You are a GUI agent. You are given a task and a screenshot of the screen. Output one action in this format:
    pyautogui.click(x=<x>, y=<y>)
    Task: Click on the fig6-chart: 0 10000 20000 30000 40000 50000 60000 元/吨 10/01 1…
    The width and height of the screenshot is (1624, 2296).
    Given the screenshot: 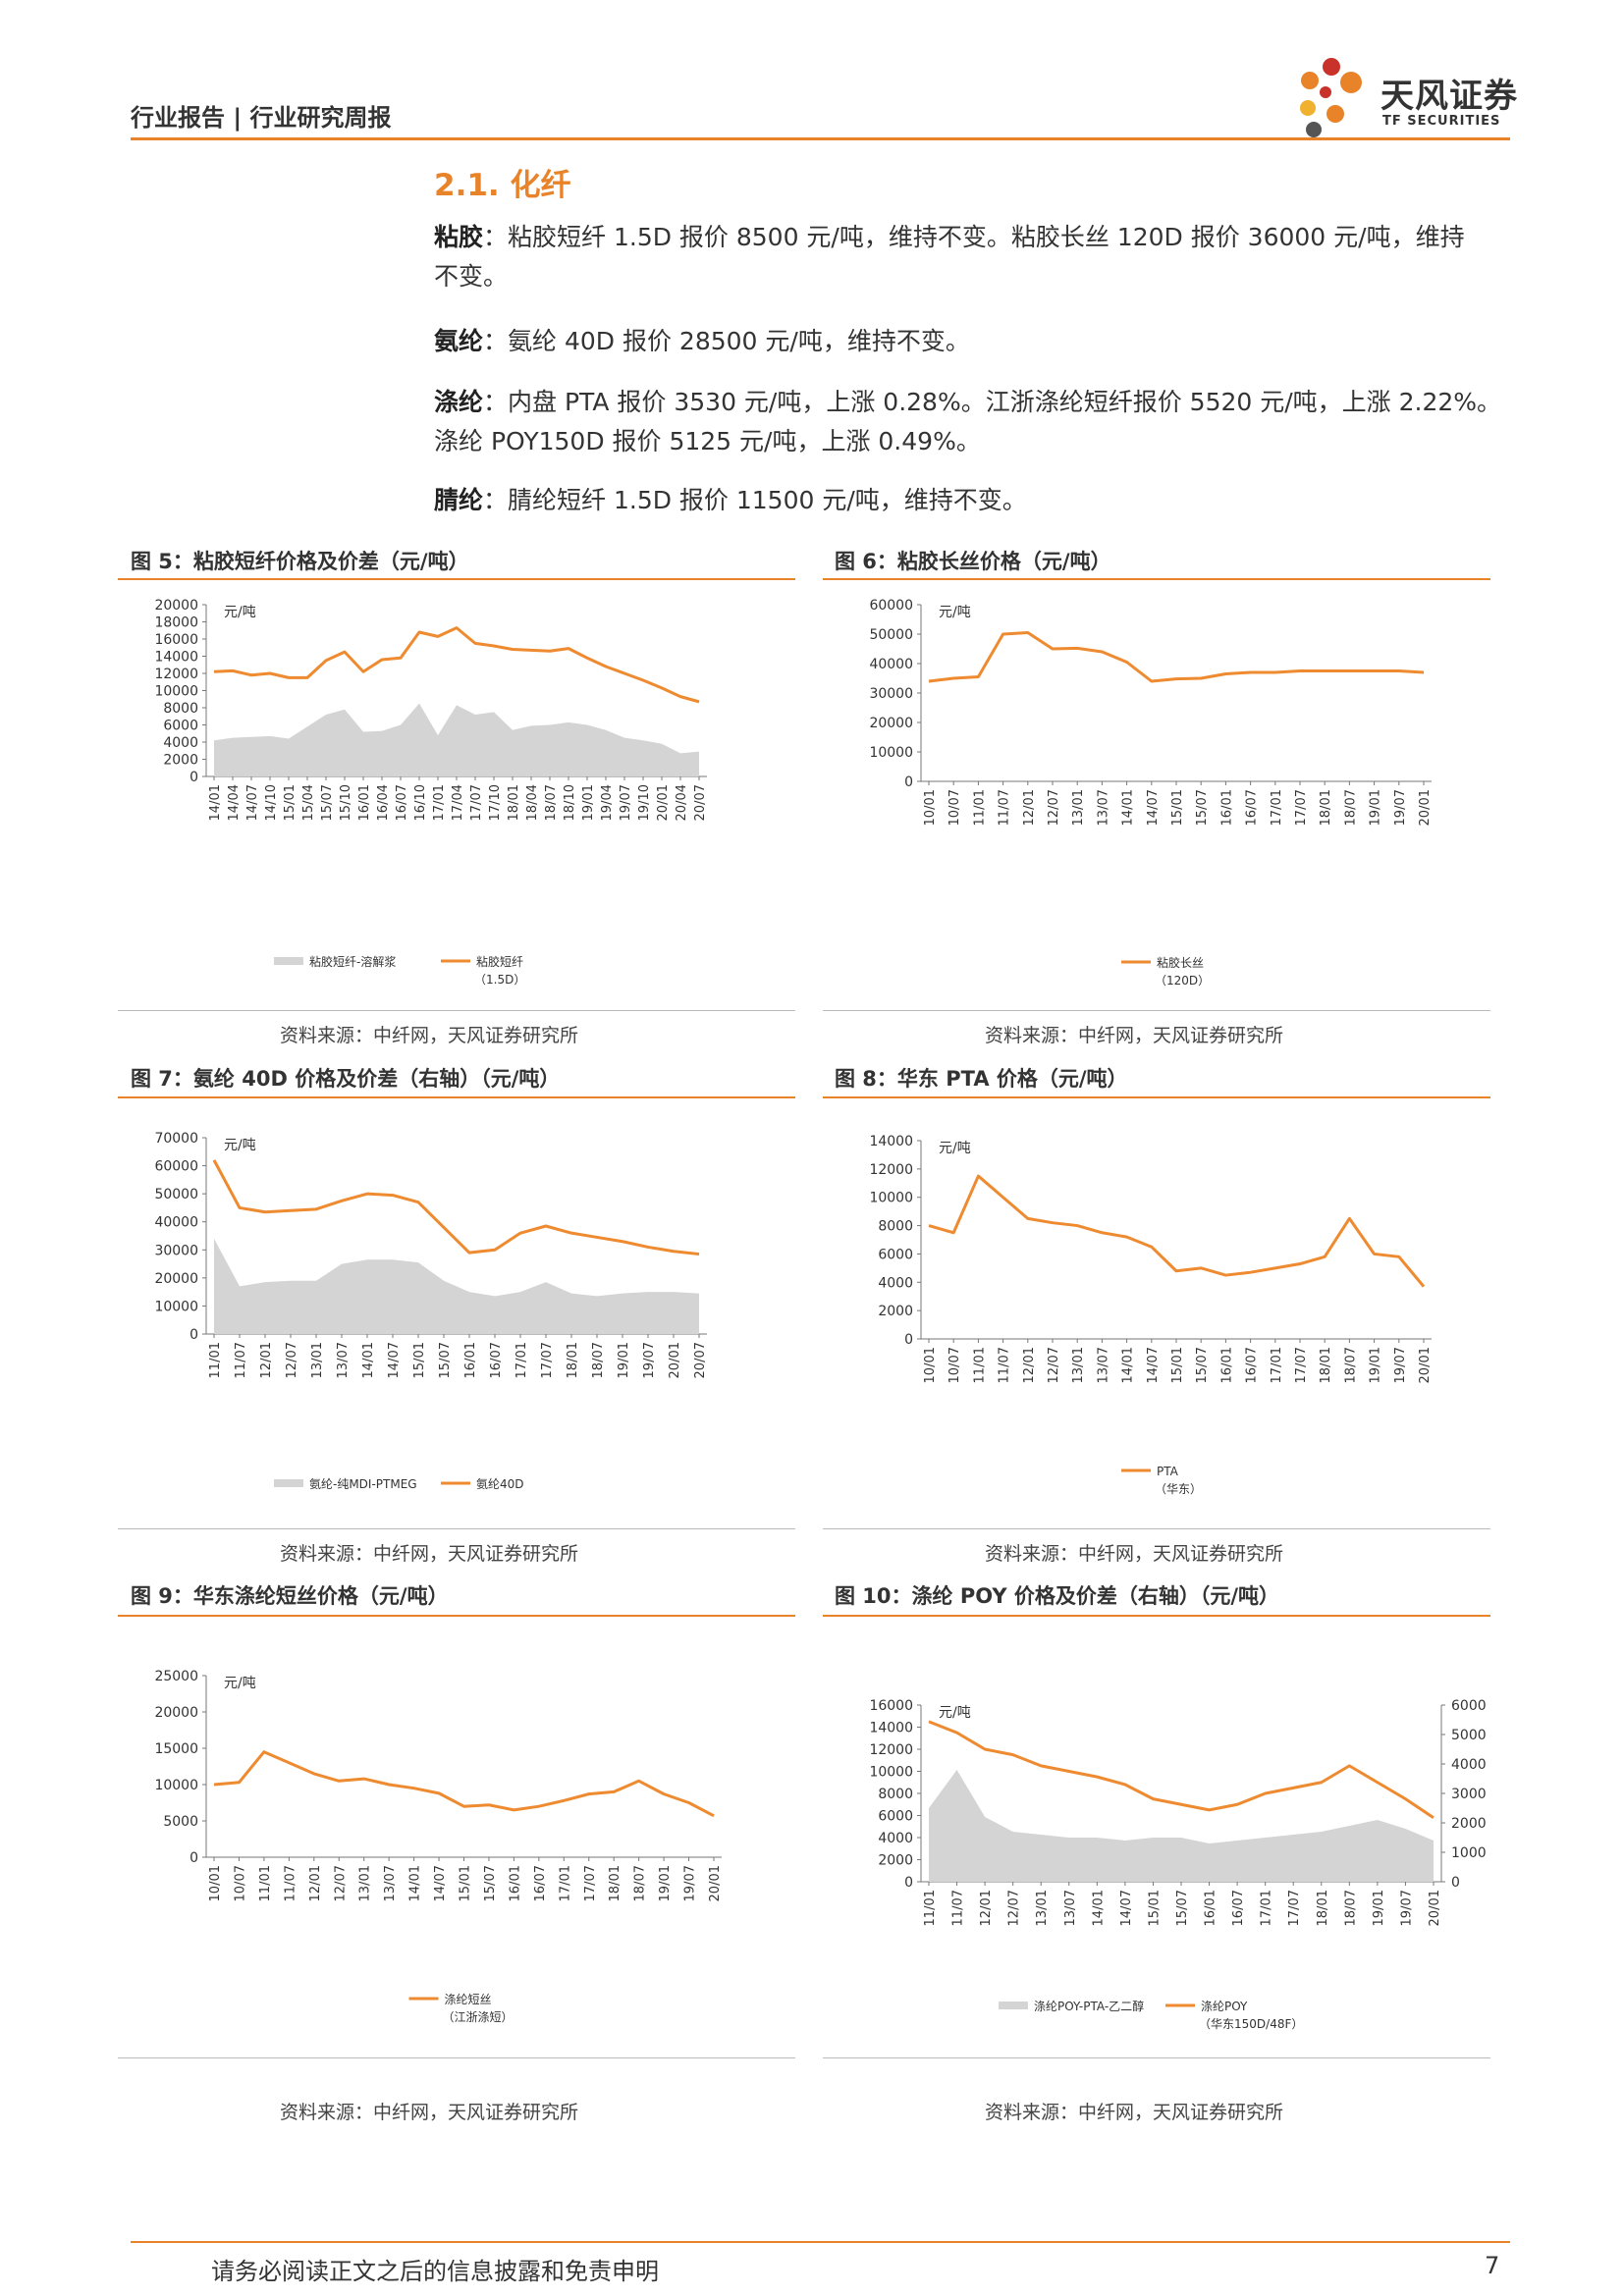 What is the action you would take?
    pyautogui.click(x=1151, y=793)
    